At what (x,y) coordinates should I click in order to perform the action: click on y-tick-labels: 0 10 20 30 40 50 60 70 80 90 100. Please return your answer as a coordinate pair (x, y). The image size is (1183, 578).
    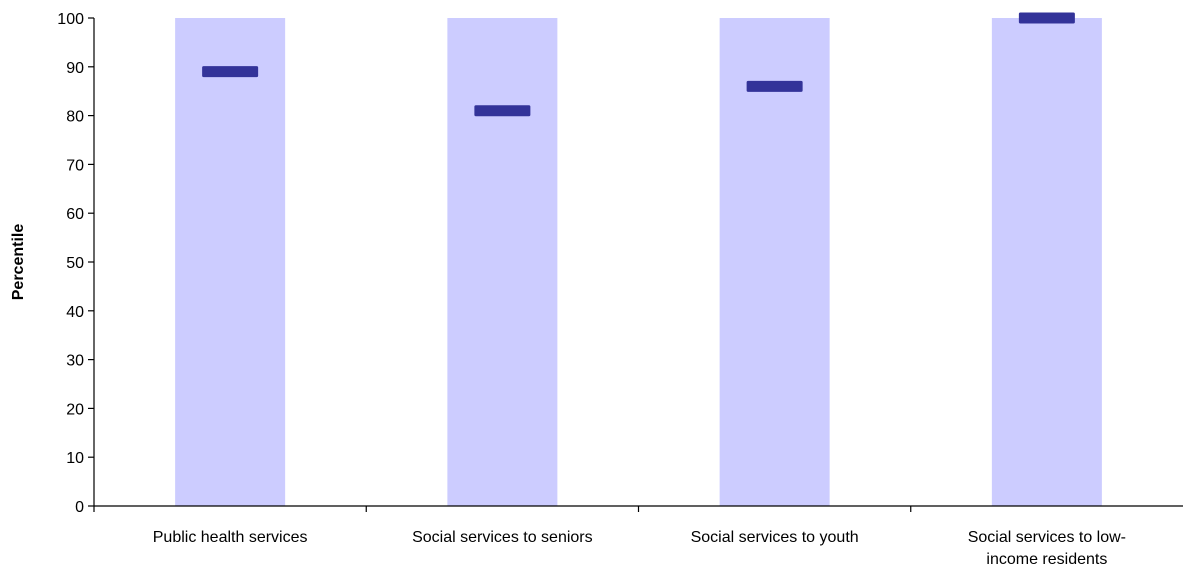
    Looking at the image, I should click on (70, 263).